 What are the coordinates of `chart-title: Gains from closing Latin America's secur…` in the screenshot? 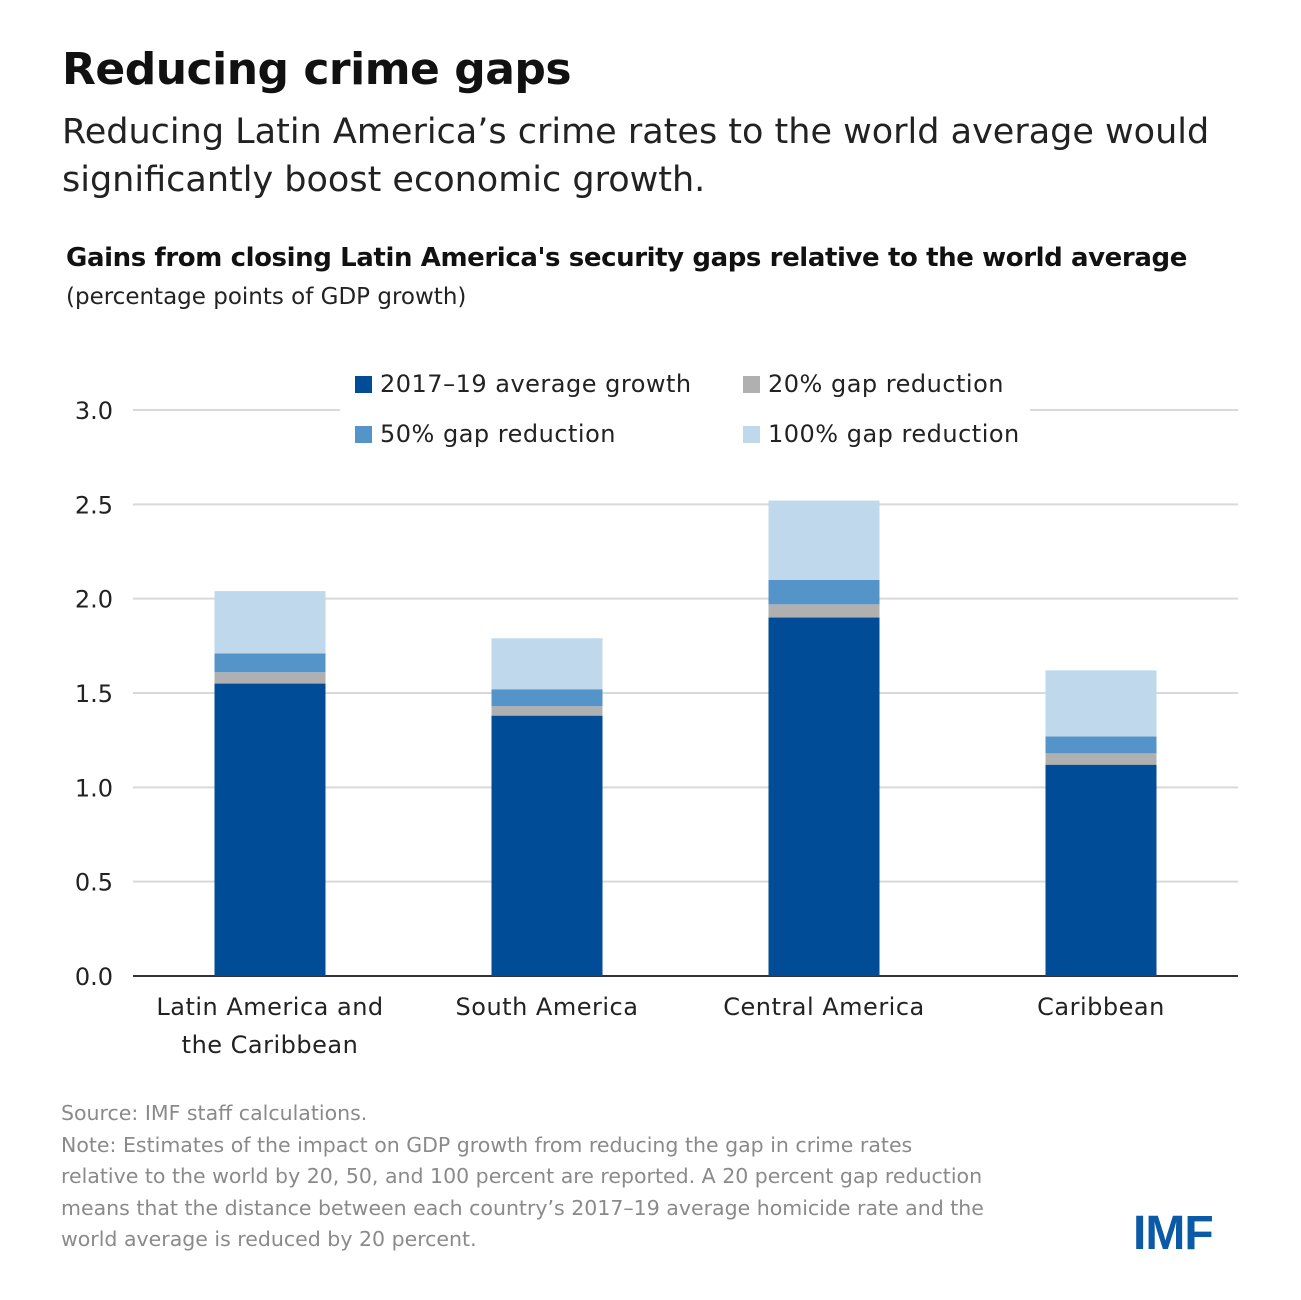 It's located at (626, 258).